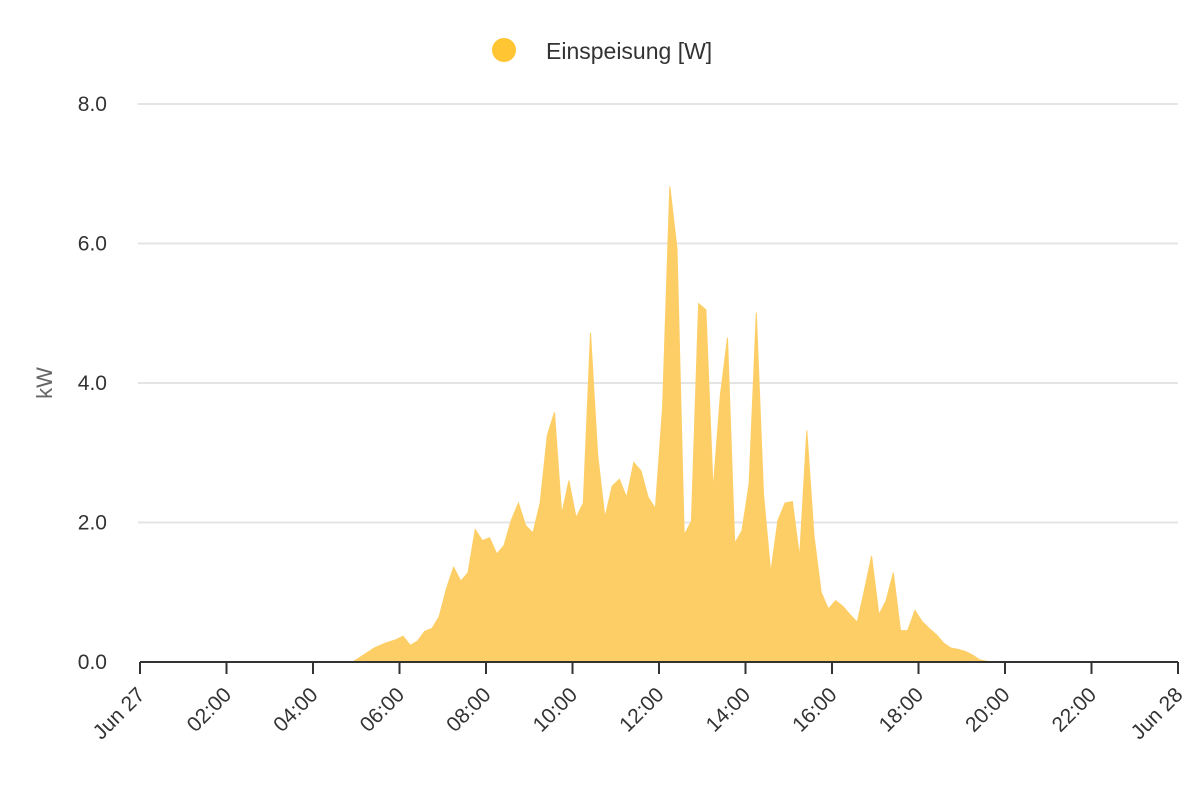 Image resolution: width=1200 pixels, height=800 pixels. What do you see at coordinates (295, 709) in the screenshot?
I see `x-tick-label: 04:00` at bounding box center [295, 709].